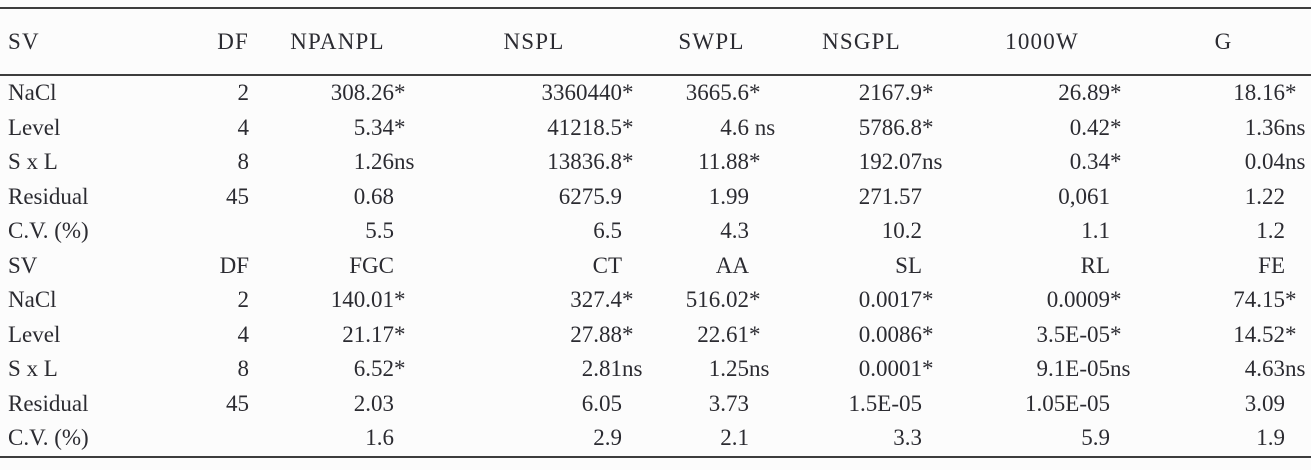 The image size is (1311, 470). Describe the element at coordinates (373, 127) in the screenshot. I see `value-number: 5.34` at that location.